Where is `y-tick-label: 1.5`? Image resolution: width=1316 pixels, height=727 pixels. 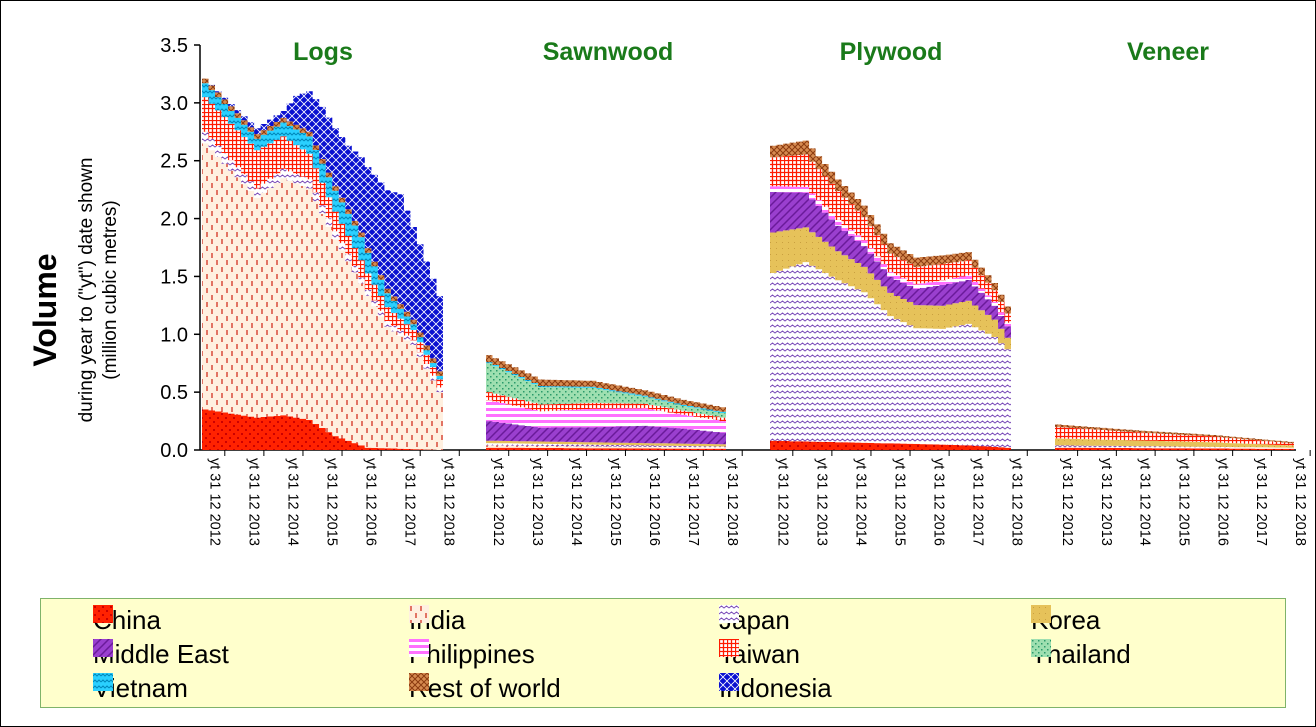 y-tick-label: 1.5 is located at coordinates (174, 277).